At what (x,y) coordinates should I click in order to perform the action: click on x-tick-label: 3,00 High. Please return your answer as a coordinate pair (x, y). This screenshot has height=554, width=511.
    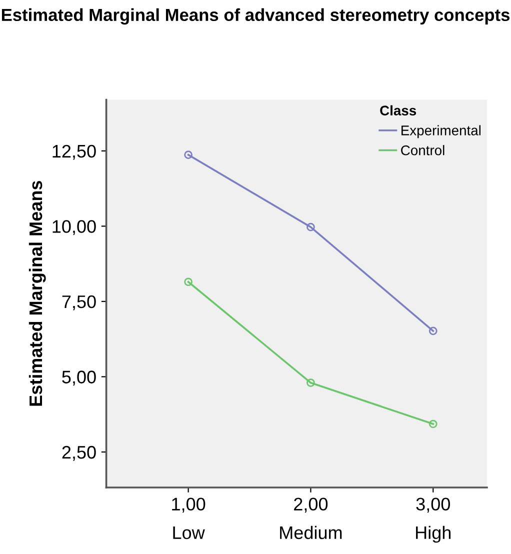
    Looking at the image, I should click on (433, 520).